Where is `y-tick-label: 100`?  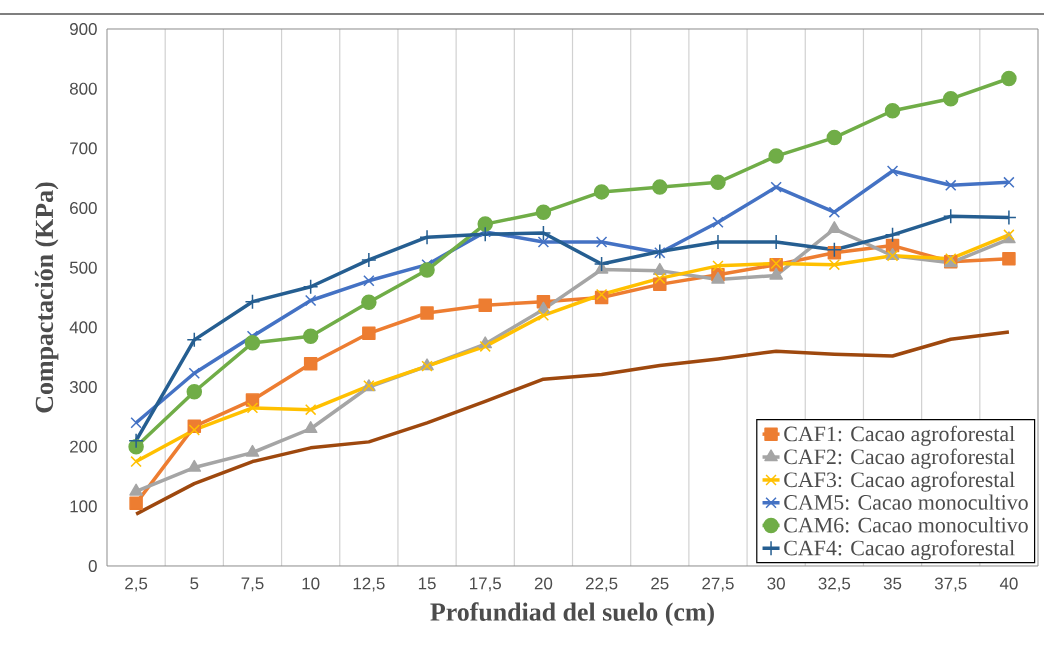
y-tick-label: 100 is located at coordinates (83, 506).